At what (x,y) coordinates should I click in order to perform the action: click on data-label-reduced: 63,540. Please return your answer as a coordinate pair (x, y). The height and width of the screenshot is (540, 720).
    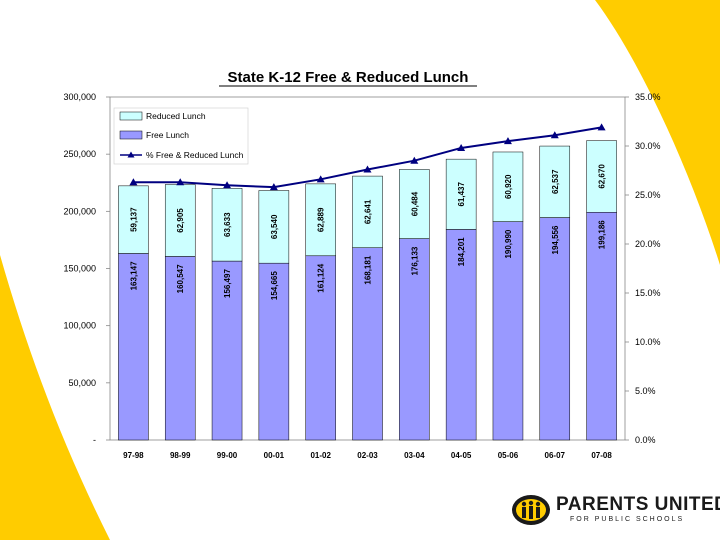
    Looking at the image, I should click on (274, 226).